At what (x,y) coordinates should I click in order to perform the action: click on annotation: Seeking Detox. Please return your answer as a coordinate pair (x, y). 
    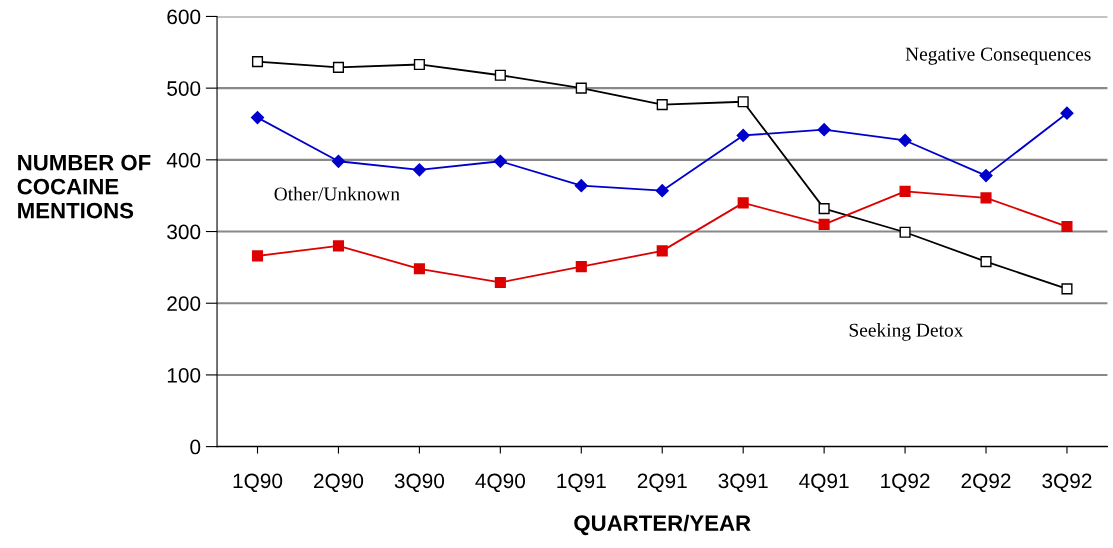
    Looking at the image, I should click on (906, 332).